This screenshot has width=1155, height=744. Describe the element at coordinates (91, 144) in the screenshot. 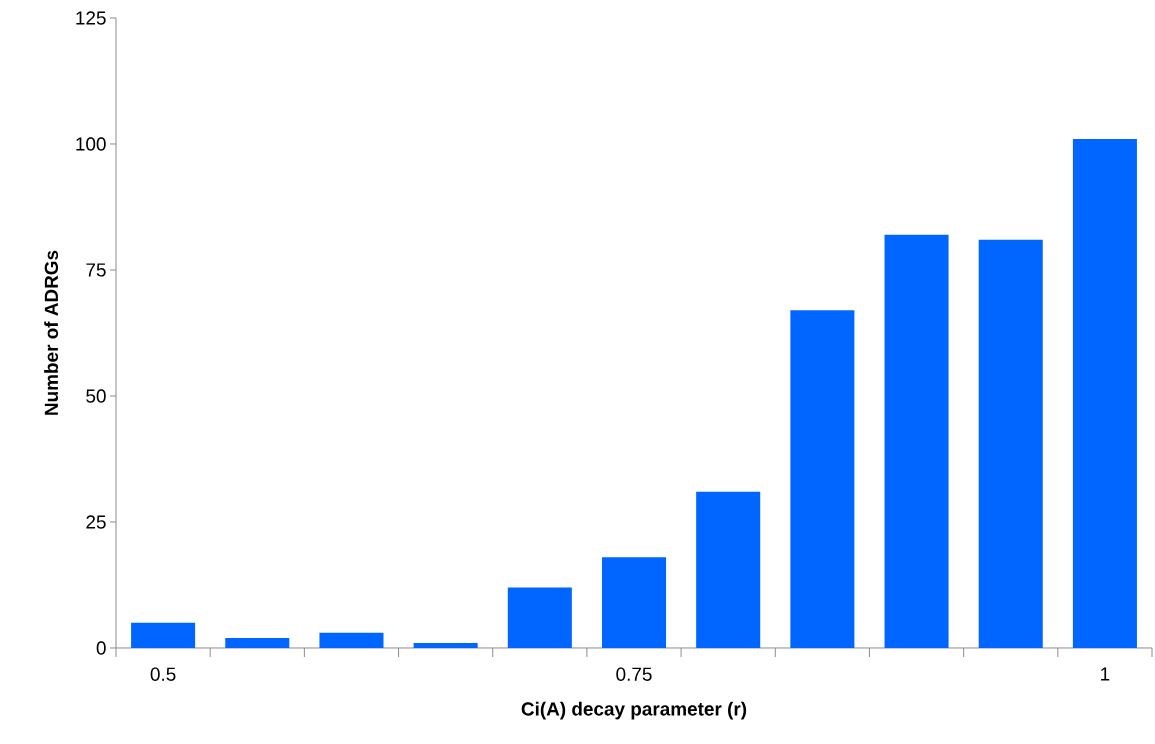

I see `y-tick-label: 100` at that location.